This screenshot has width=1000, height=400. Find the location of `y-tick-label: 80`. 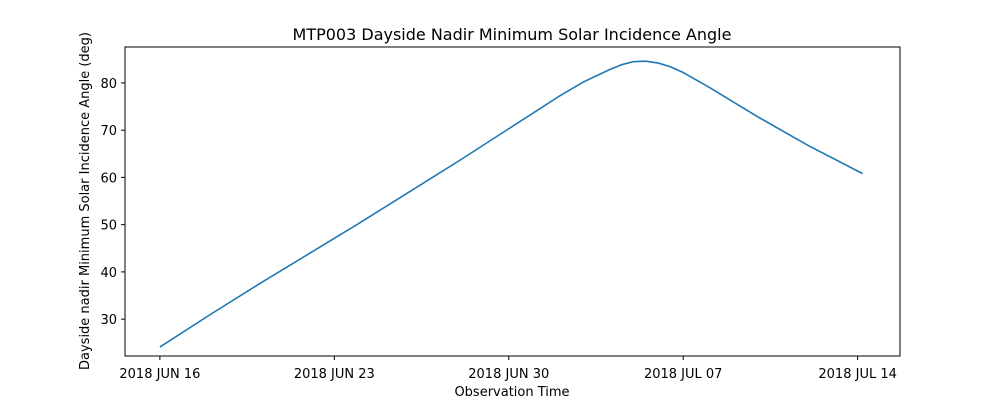

y-tick-label: 80 is located at coordinates (108, 84).